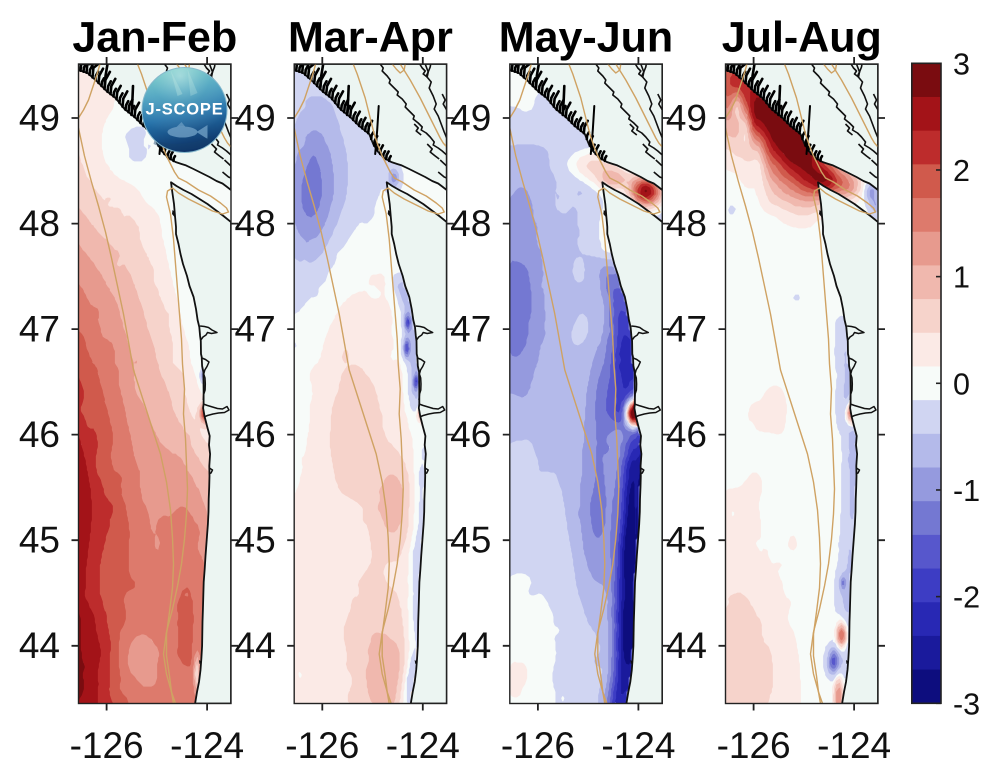 The image size is (1000, 779). I want to click on svg-text: 1, so click(961, 278).